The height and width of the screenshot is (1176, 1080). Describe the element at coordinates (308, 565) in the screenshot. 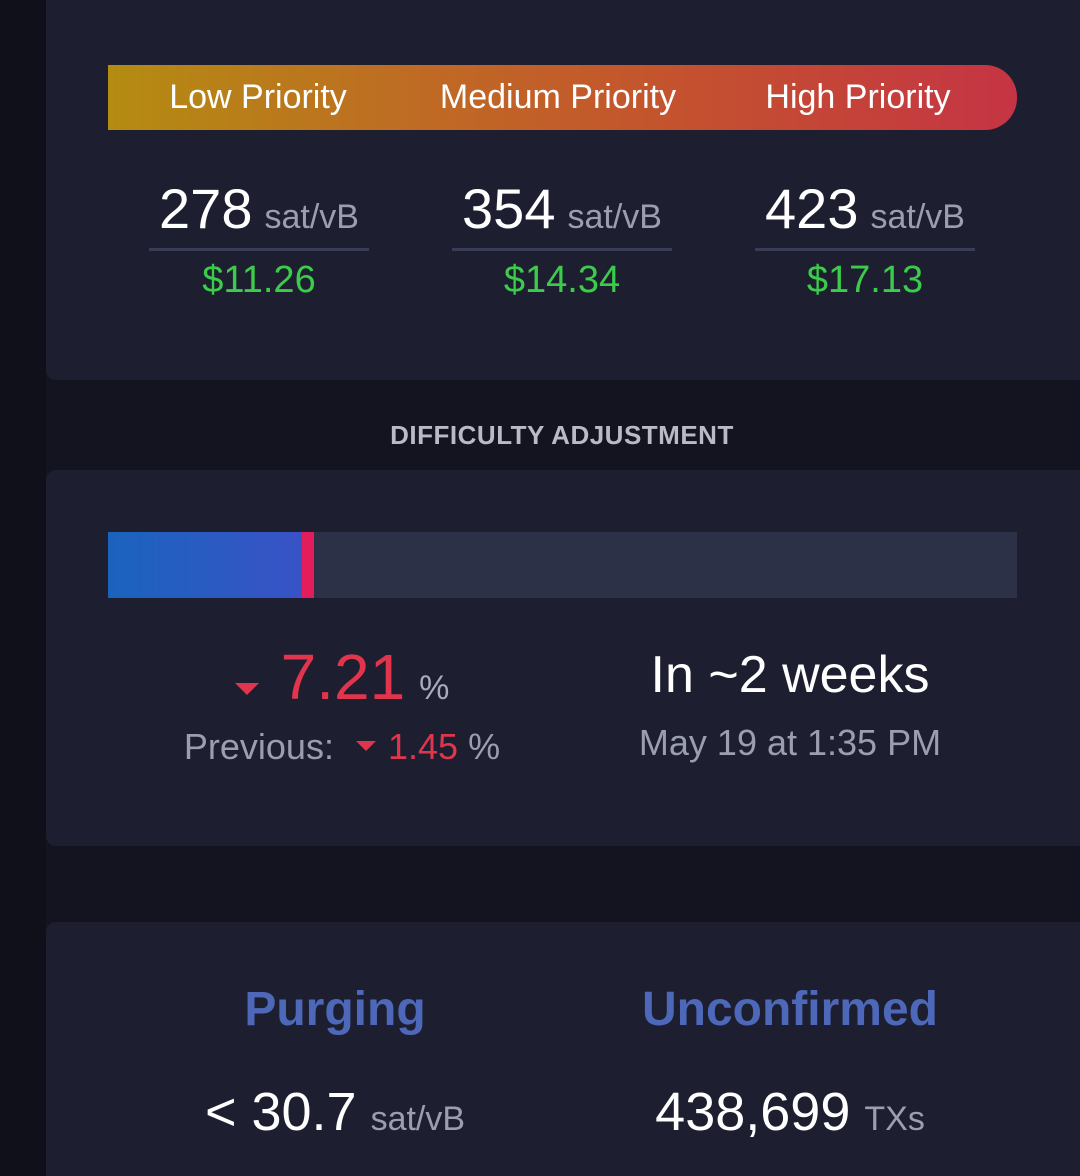

I see `difficulty-progress-marker` at that location.